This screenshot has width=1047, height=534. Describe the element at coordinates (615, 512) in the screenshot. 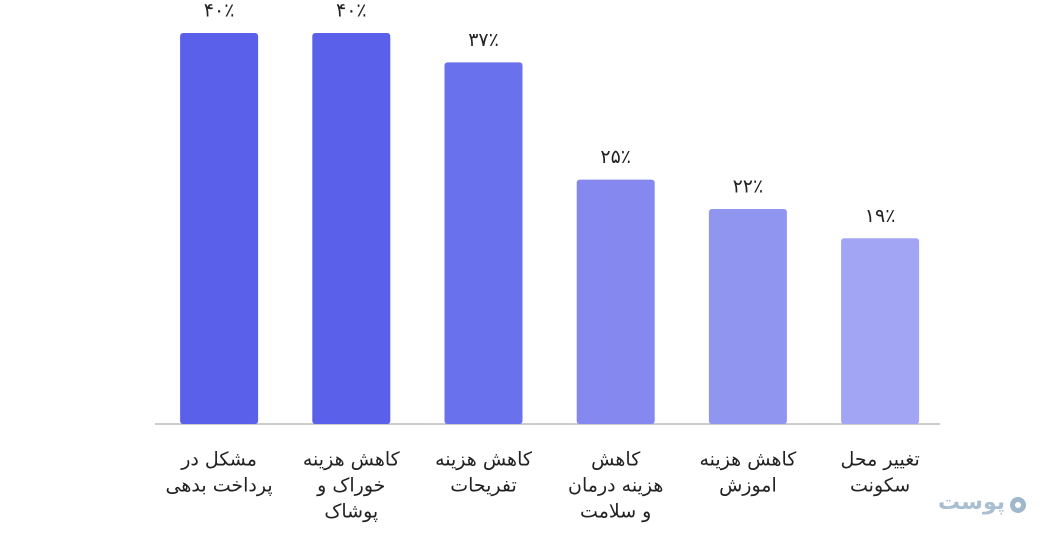

I see `x-tick-label: و سلامت` at that location.